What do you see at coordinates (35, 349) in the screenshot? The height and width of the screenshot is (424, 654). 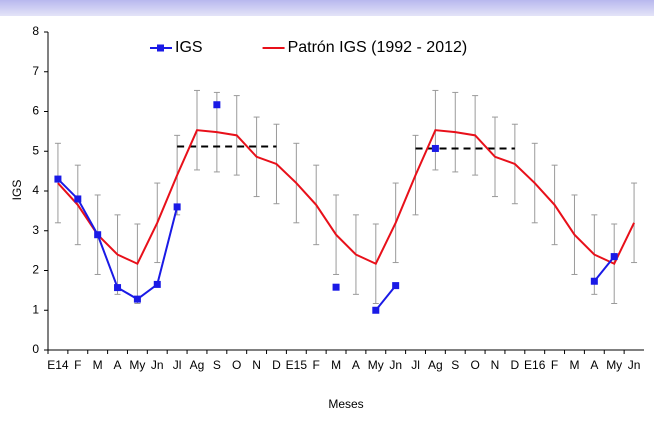 I see `y-tick-label: 0` at bounding box center [35, 349].